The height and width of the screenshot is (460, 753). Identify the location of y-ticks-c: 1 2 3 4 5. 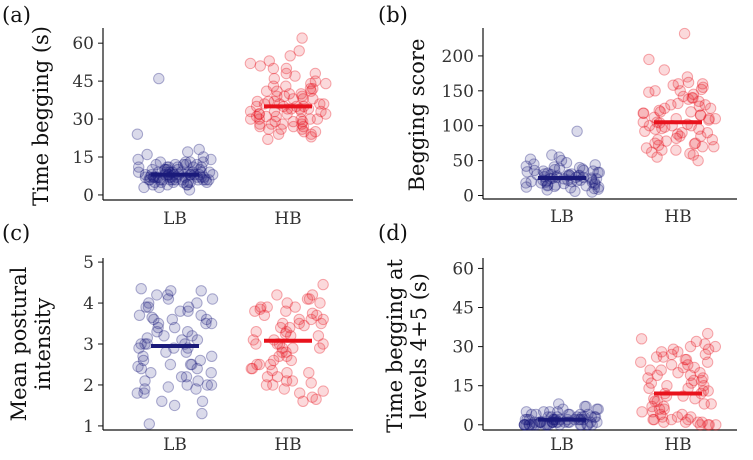
(93, 345).